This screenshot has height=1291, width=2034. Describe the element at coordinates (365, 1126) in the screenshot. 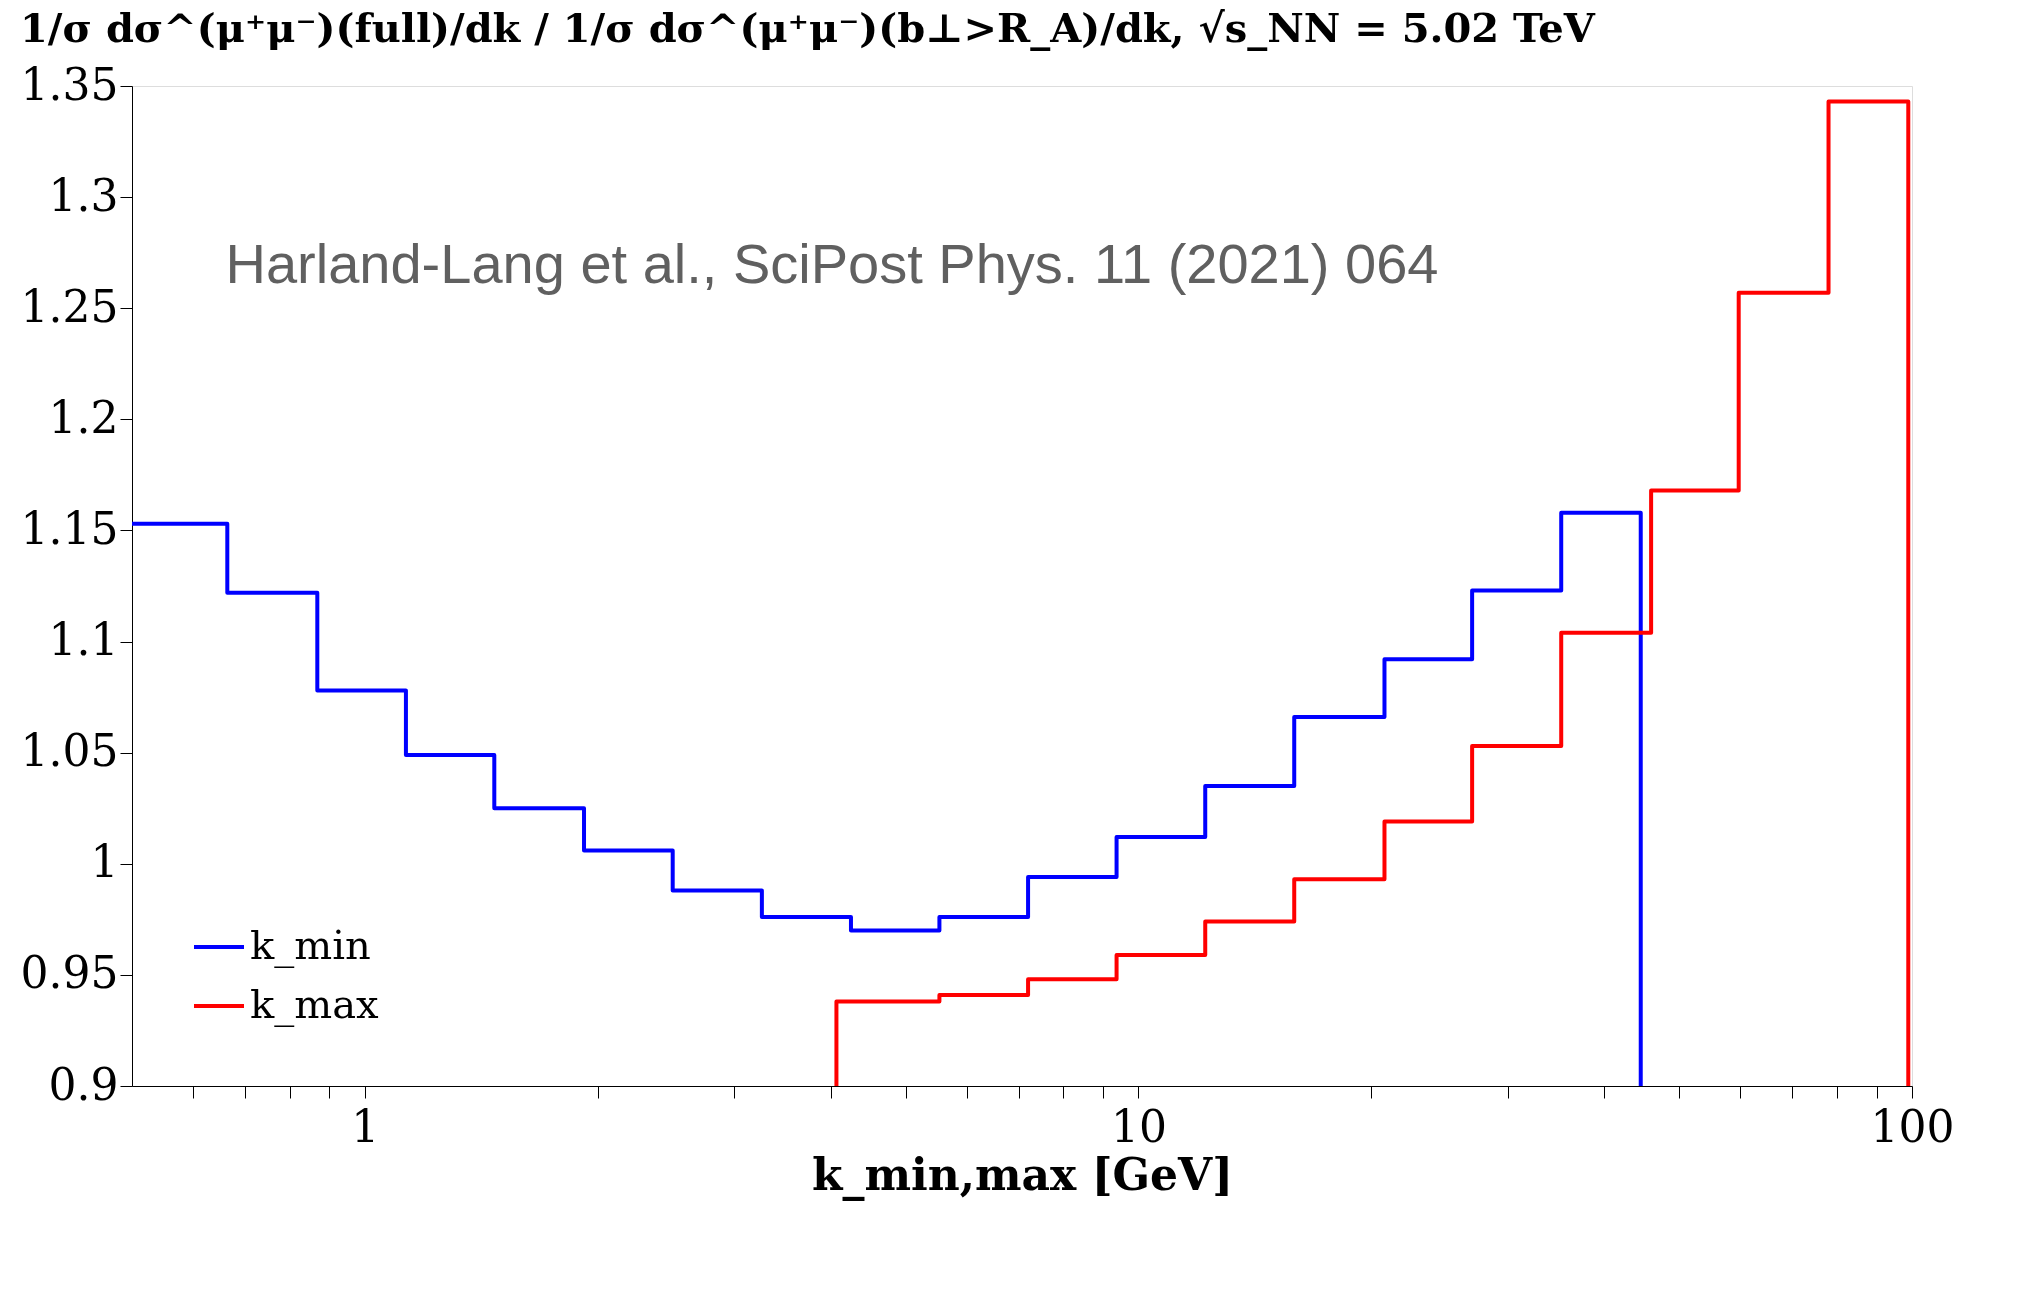

I see `x-tick-label: 1` at that location.